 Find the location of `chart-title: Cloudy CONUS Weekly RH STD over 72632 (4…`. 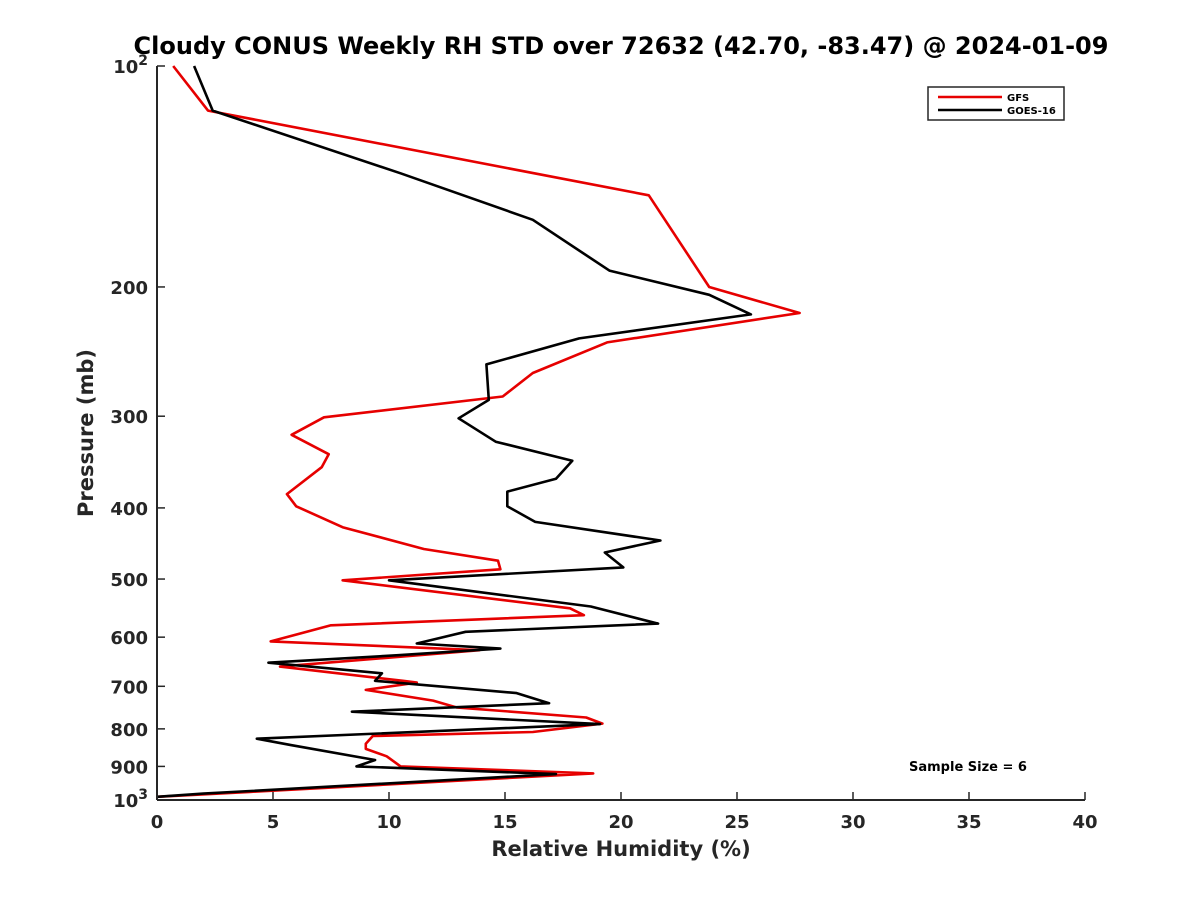

chart-title: Cloudy CONUS Weekly RH STD over 72632 (4… is located at coordinates (621, 46).